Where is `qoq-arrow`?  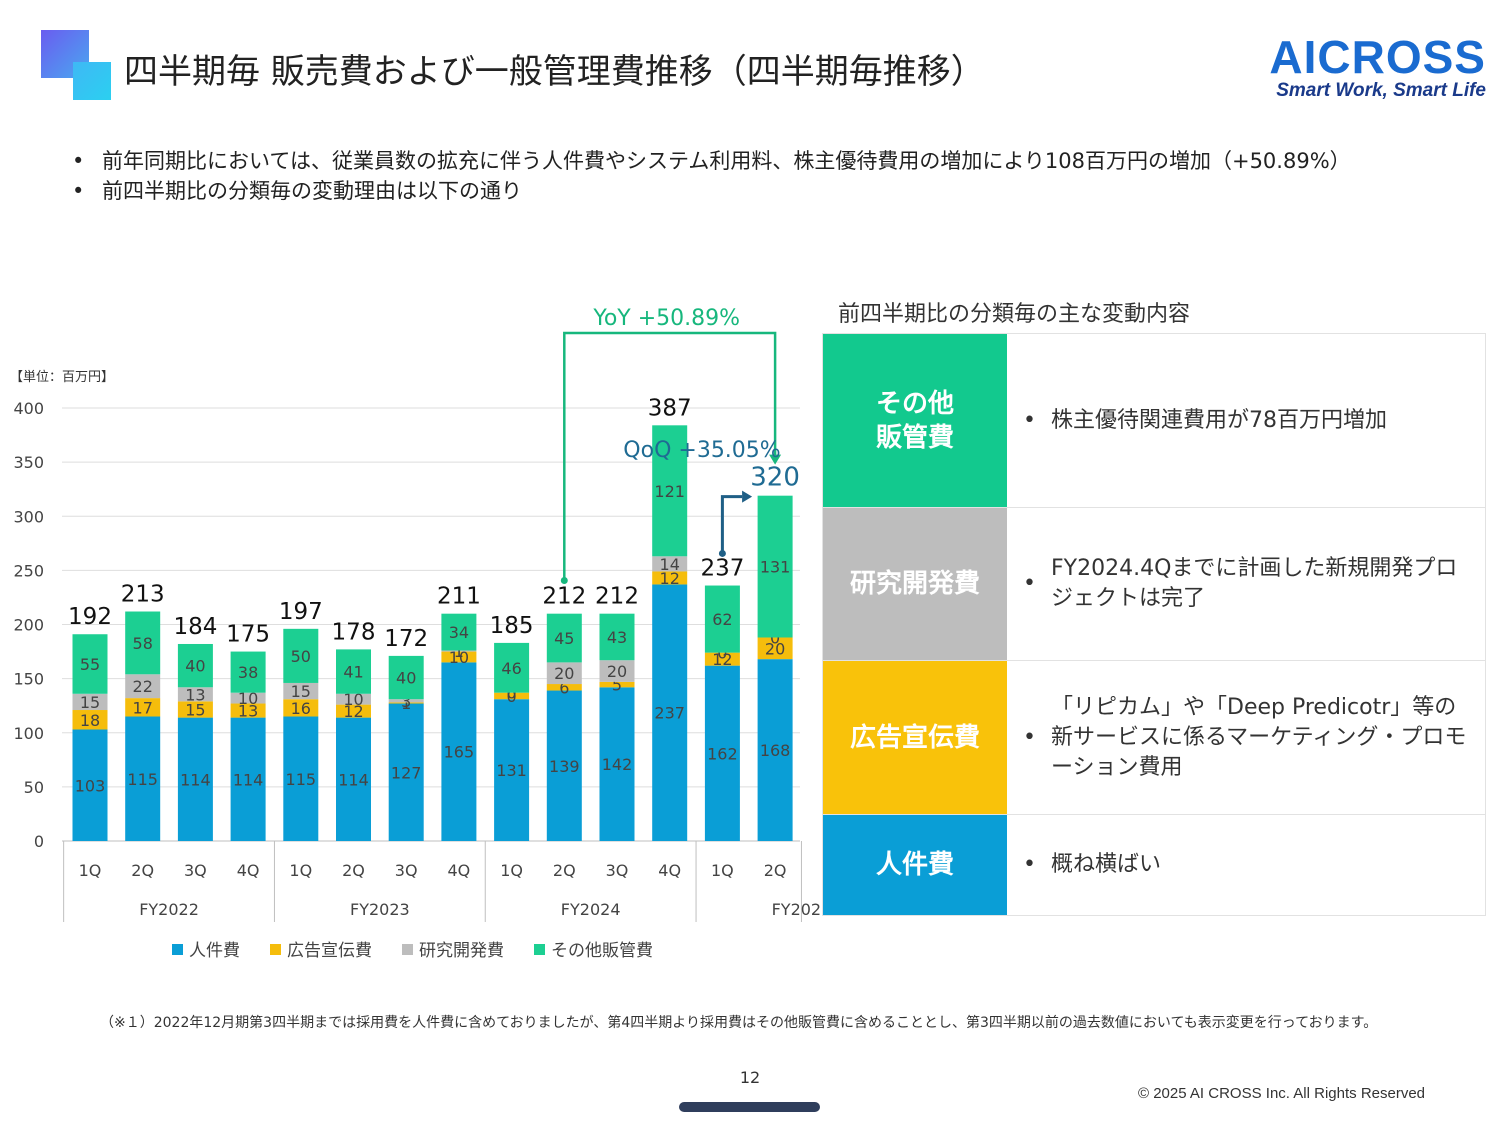
qoq-arrow is located at coordinates (731, 524).